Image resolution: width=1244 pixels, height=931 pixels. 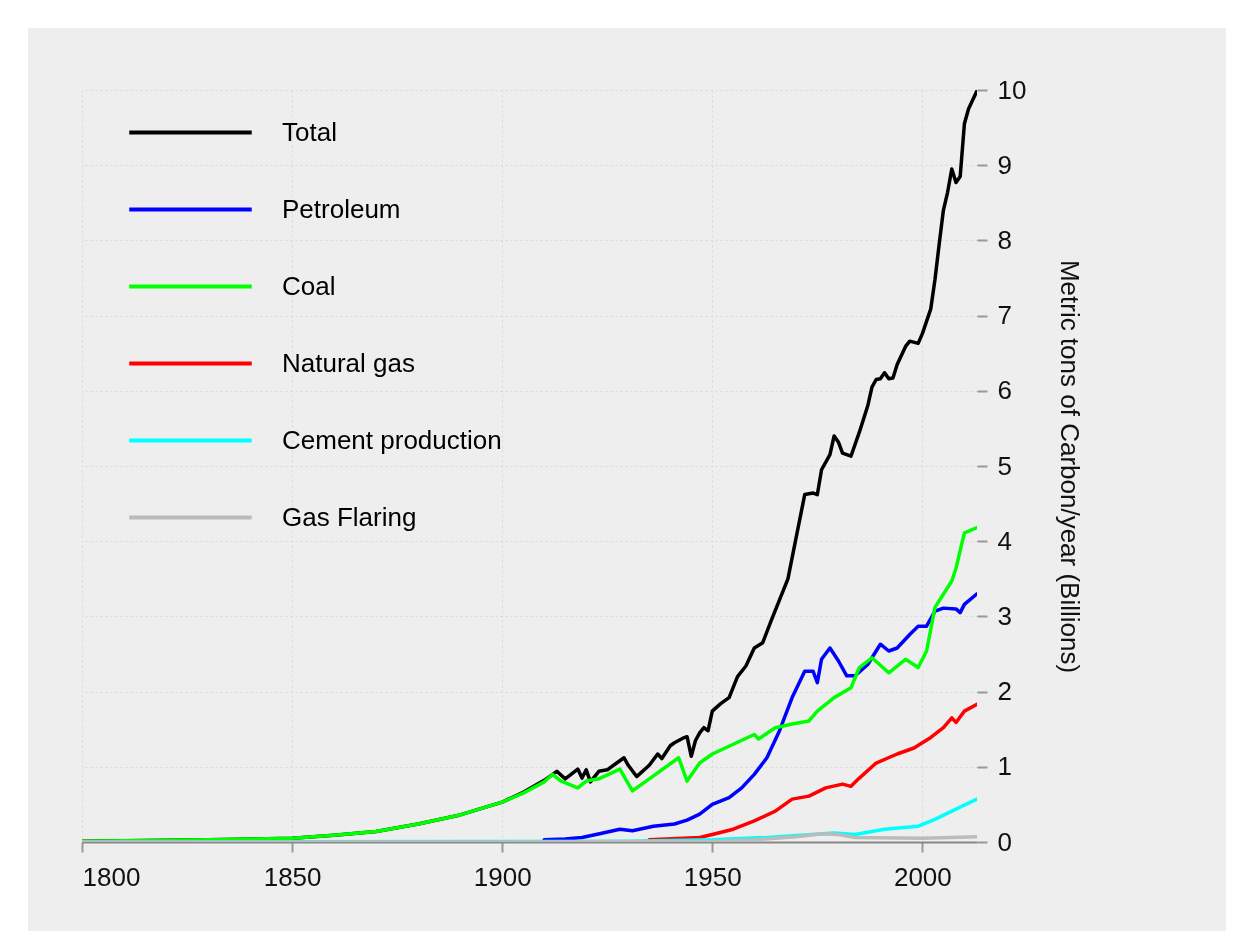 What do you see at coordinates (292, 876) in the screenshot?
I see `x-tick-label: 1850` at bounding box center [292, 876].